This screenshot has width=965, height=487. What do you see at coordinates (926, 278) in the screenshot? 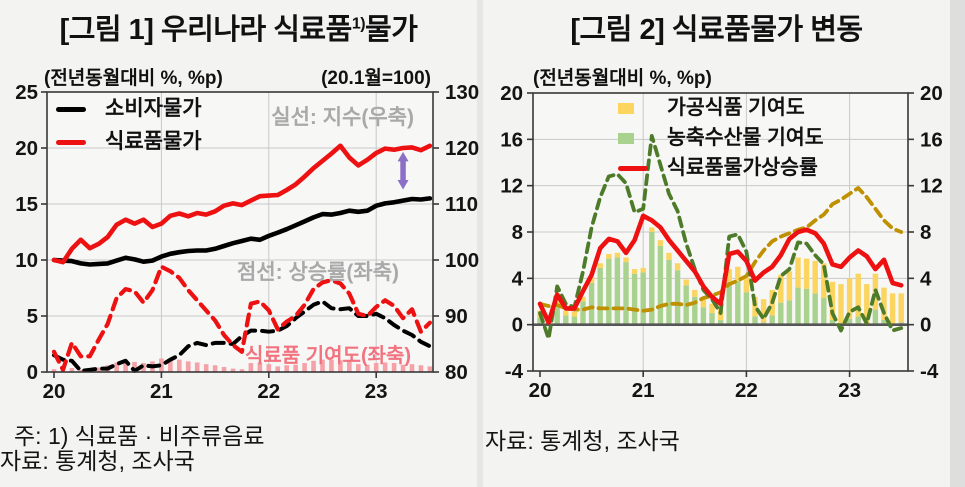
I see `right-axis-label: 4` at bounding box center [926, 278].